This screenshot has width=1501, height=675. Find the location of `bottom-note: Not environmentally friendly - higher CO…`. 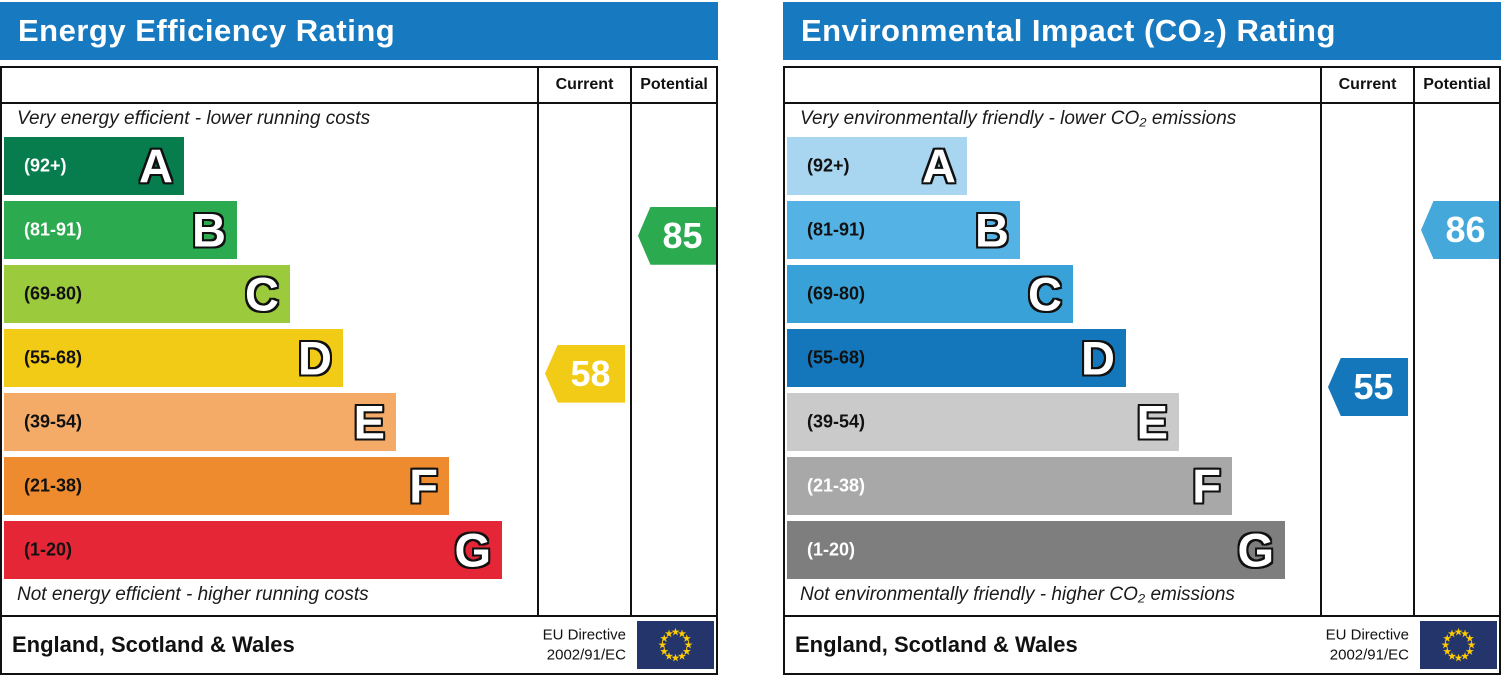

bottom-note: Not environmentally friendly - higher CO… is located at coordinates (1017, 594).